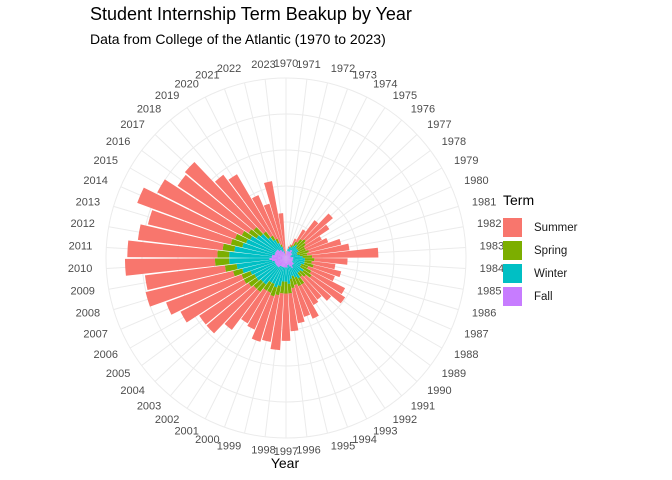 This screenshot has height=480, width=672. Describe the element at coordinates (275, 274) in the screenshot. I see `bar-winter-2002` at that location.